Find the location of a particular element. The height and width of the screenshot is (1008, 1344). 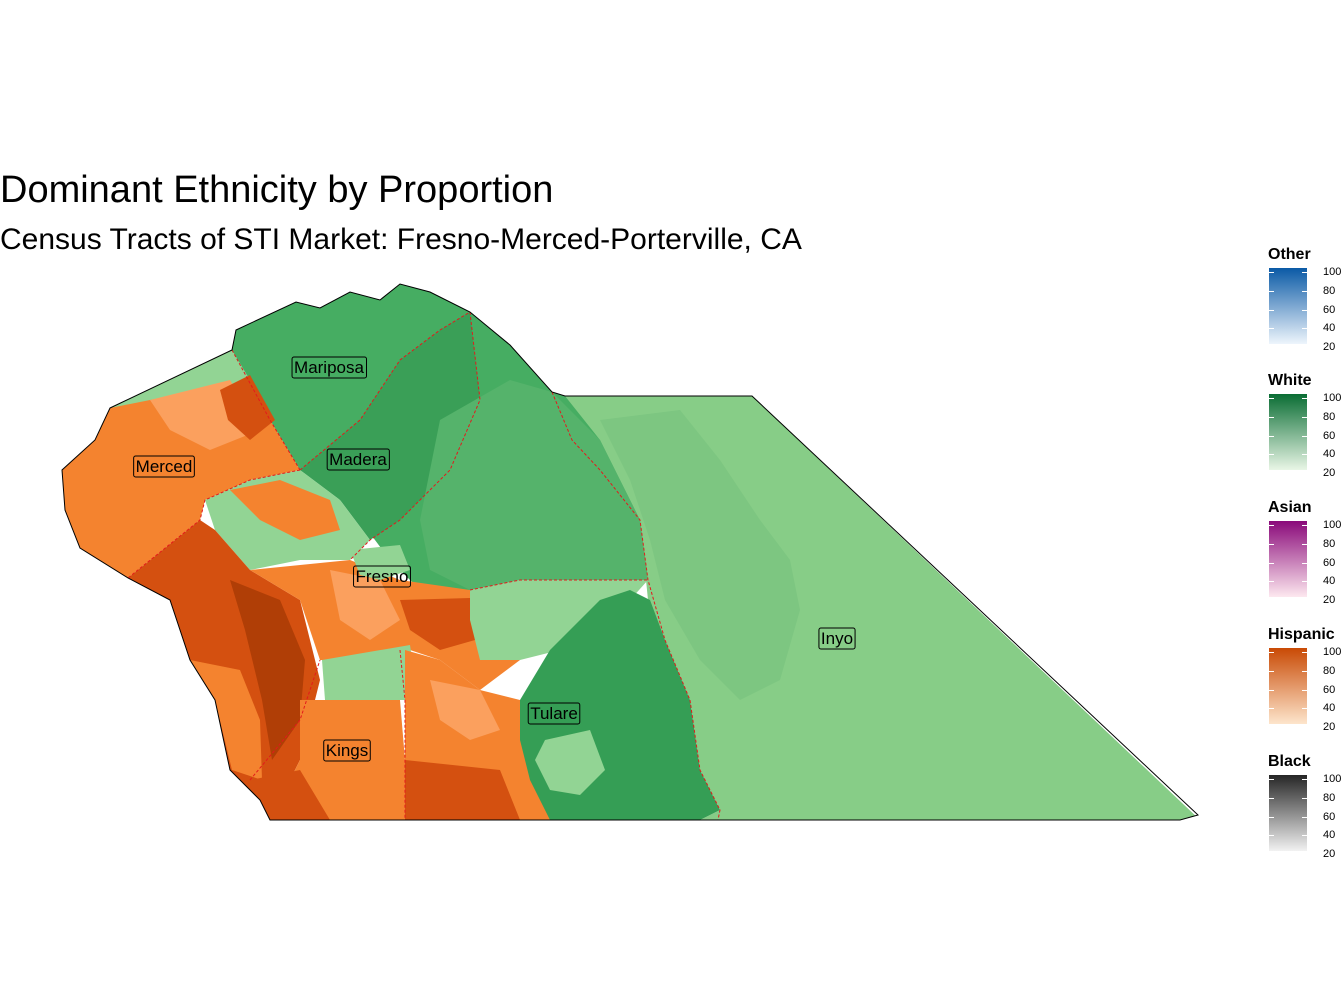

county-label-tulare: Tulare is located at coordinates (554, 713).